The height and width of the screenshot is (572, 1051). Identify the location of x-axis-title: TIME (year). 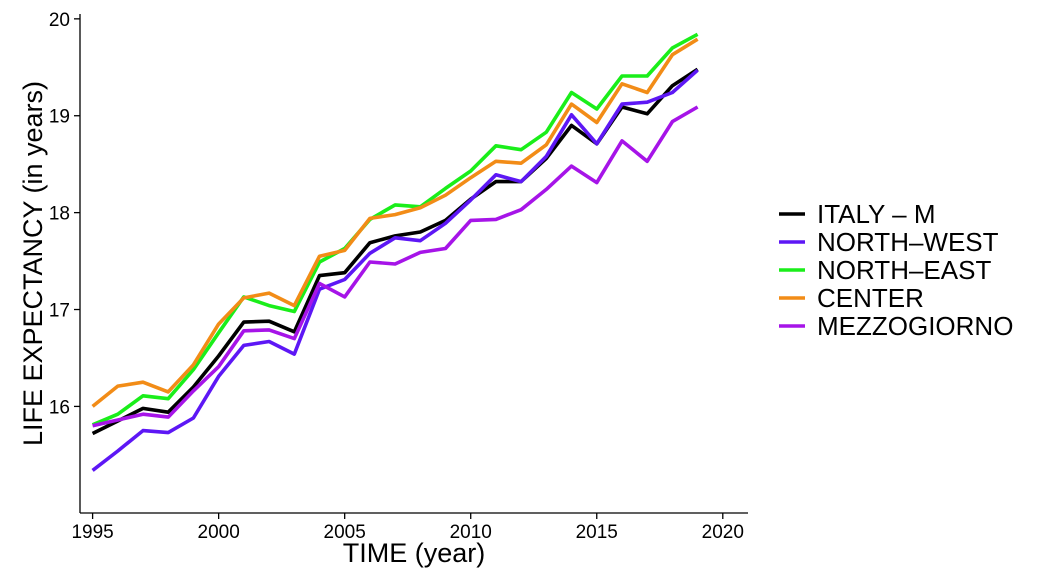
(414, 553).